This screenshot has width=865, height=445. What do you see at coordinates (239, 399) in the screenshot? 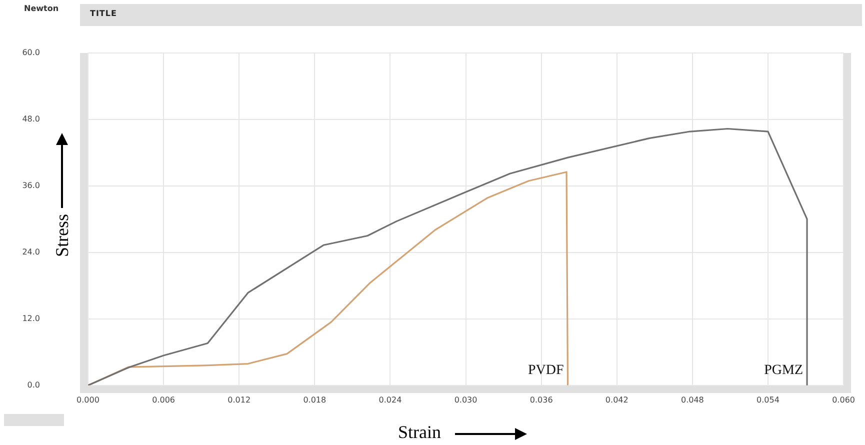
I see `x-tick-label: 0.012` at bounding box center [239, 399].